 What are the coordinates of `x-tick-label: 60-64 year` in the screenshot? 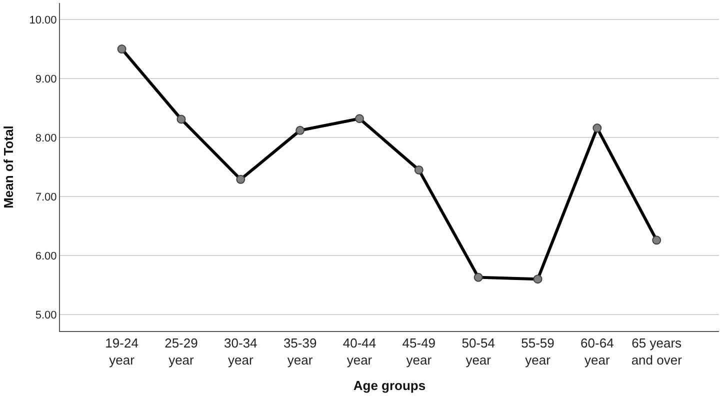 It's located at (597, 352).